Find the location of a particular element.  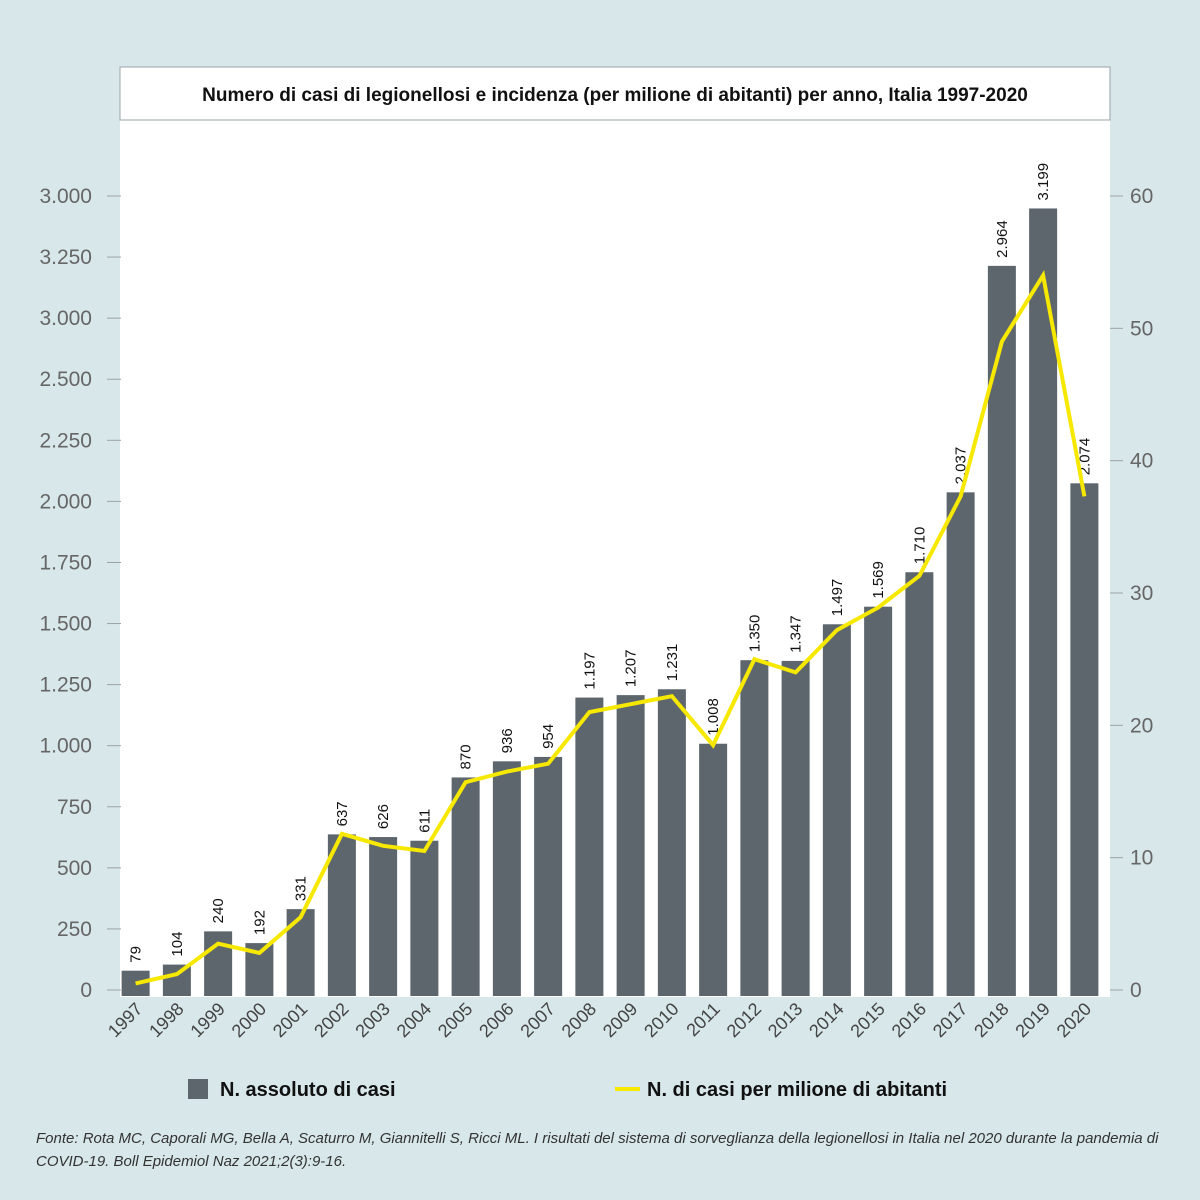

value-label: 1.008 is located at coordinates (713, 717).